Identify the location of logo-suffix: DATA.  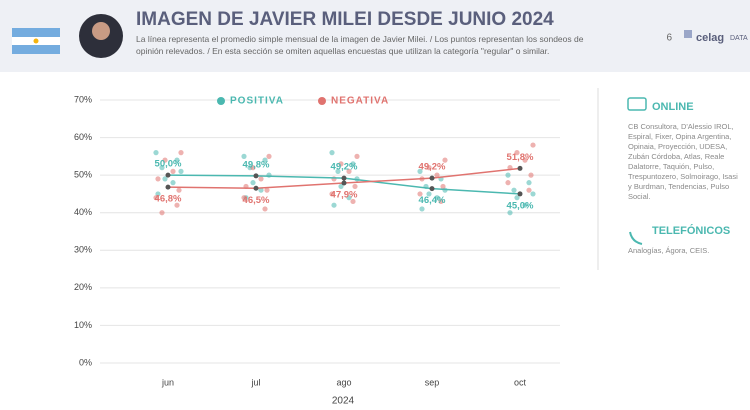
(739, 38).